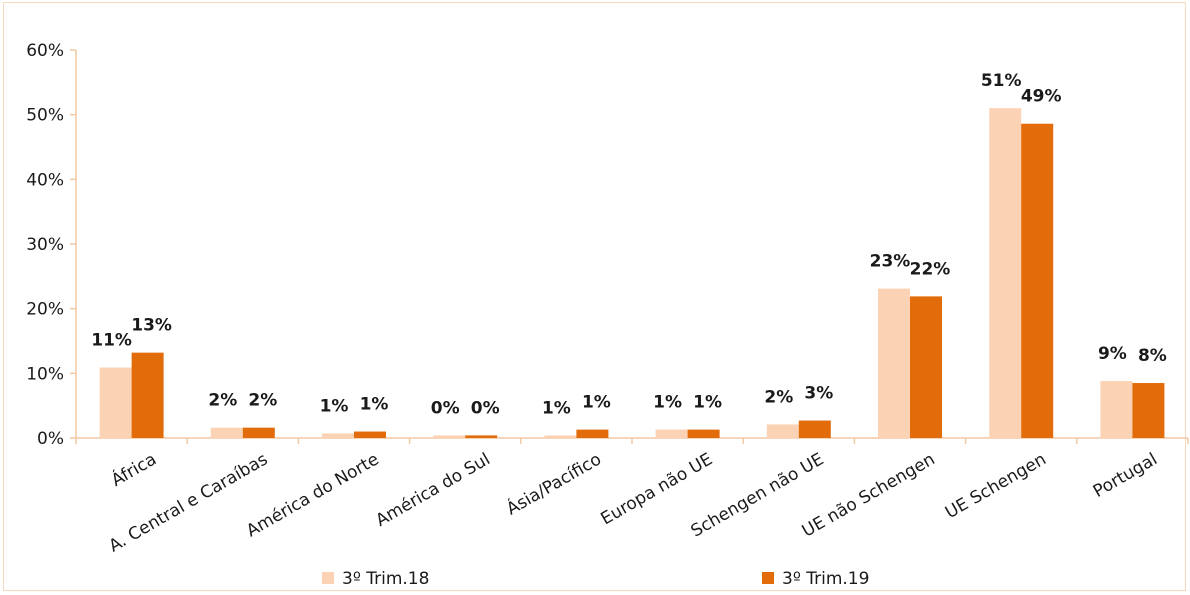 Image resolution: width=1190 pixels, height=595 pixels. Describe the element at coordinates (930, 269) in the screenshot. I see `data-label-ue-nao-schengen-3-trim-19: 22%` at that location.